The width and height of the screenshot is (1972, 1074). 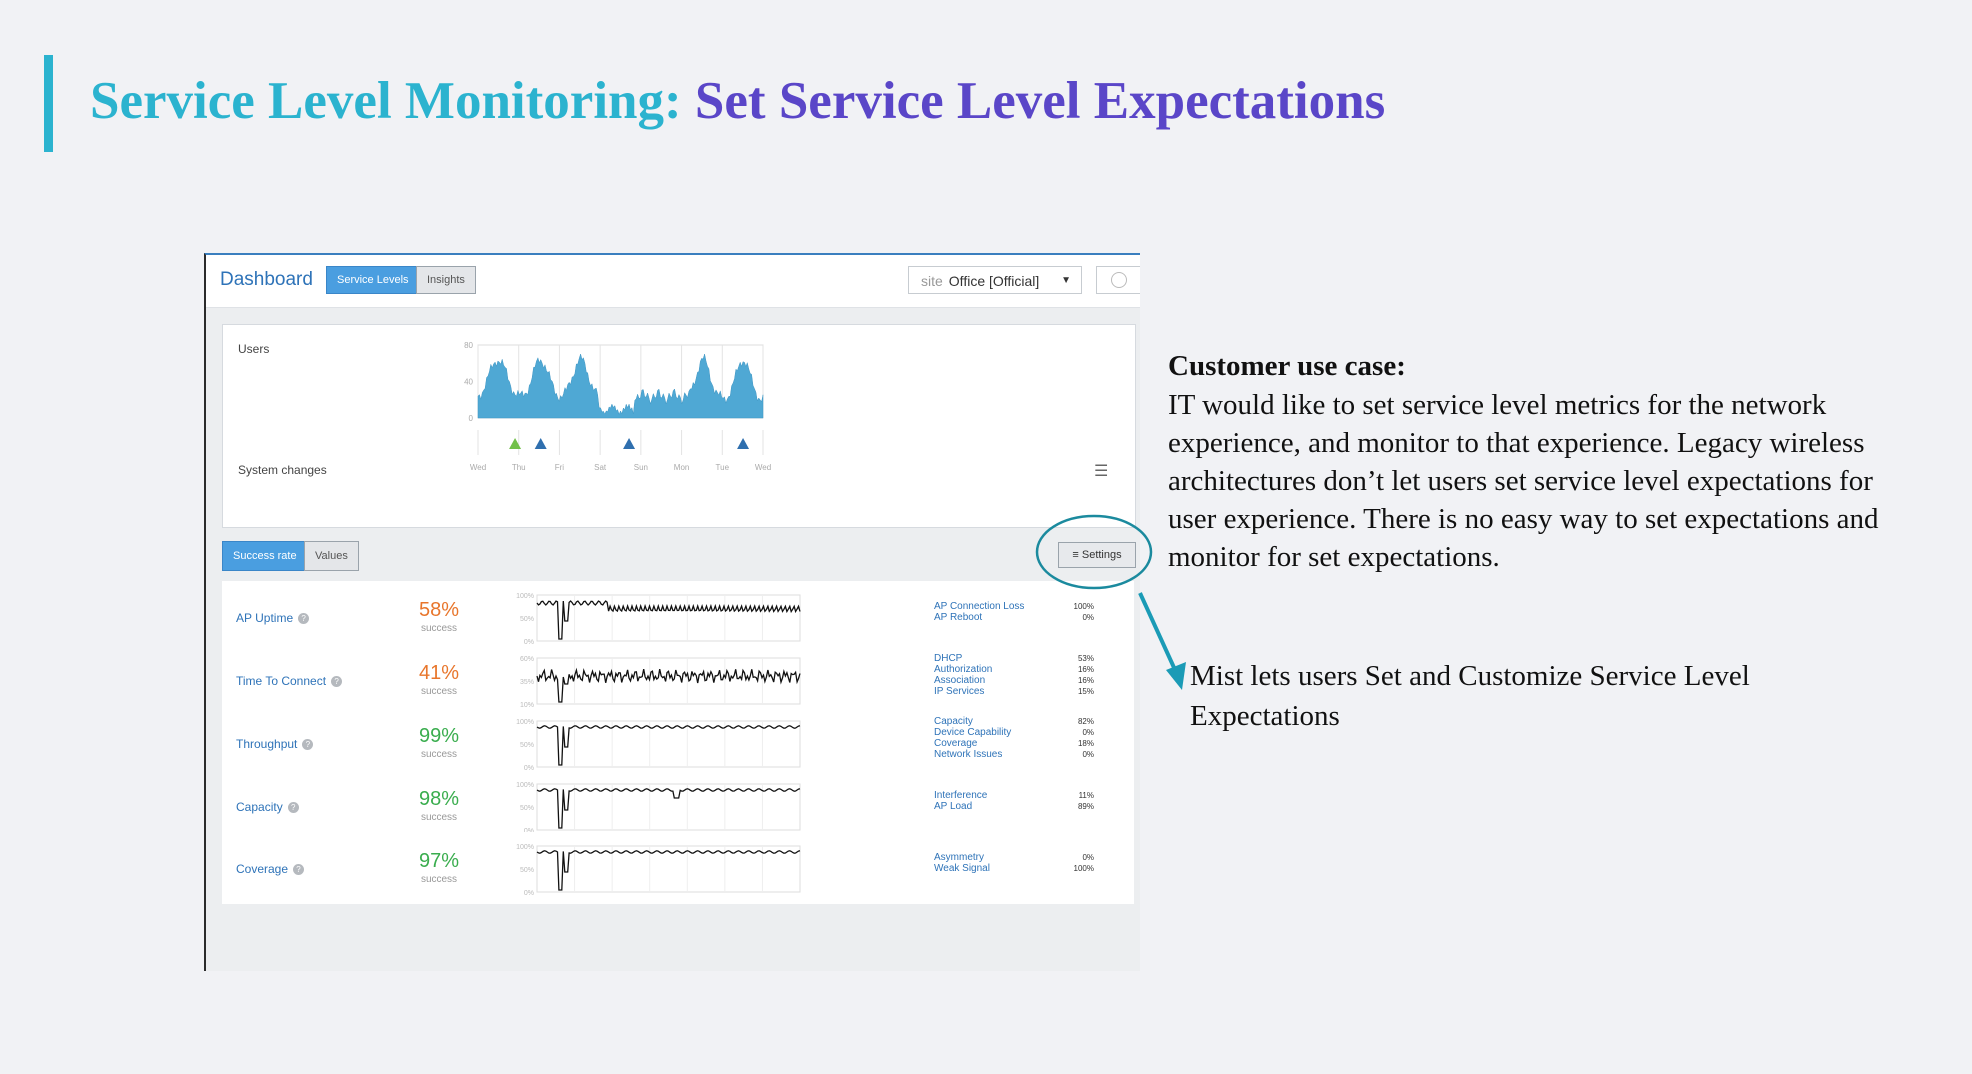 I want to click on classifier-value: 18%, so click(x=1085, y=743).